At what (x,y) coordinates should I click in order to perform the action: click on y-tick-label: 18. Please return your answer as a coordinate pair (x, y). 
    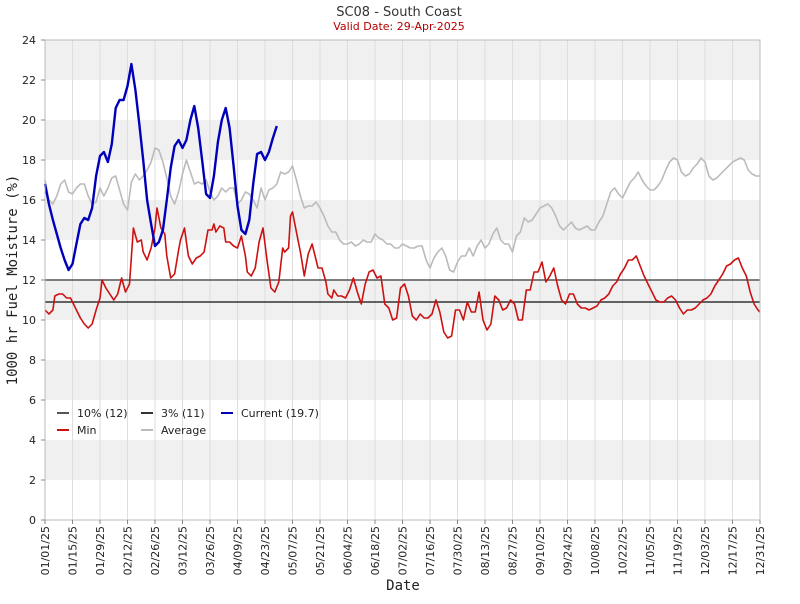
    Looking at the image, I should click on (29, 160).